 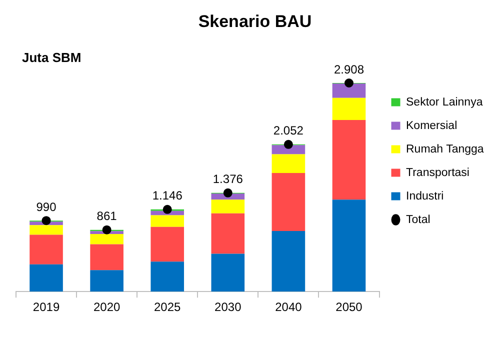 I want to click on x-tick-label: 2030, so click(x=228, y=307).